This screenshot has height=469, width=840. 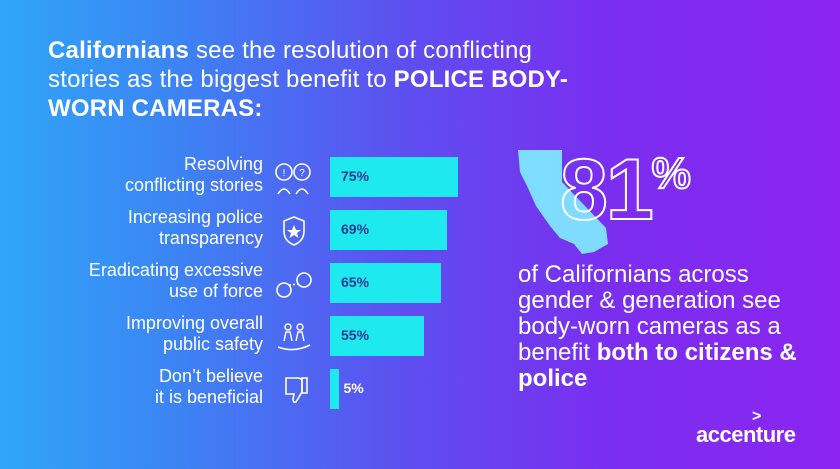 I want to click on category-label: Resolving conflicting stories, so click(x=143, y=175).